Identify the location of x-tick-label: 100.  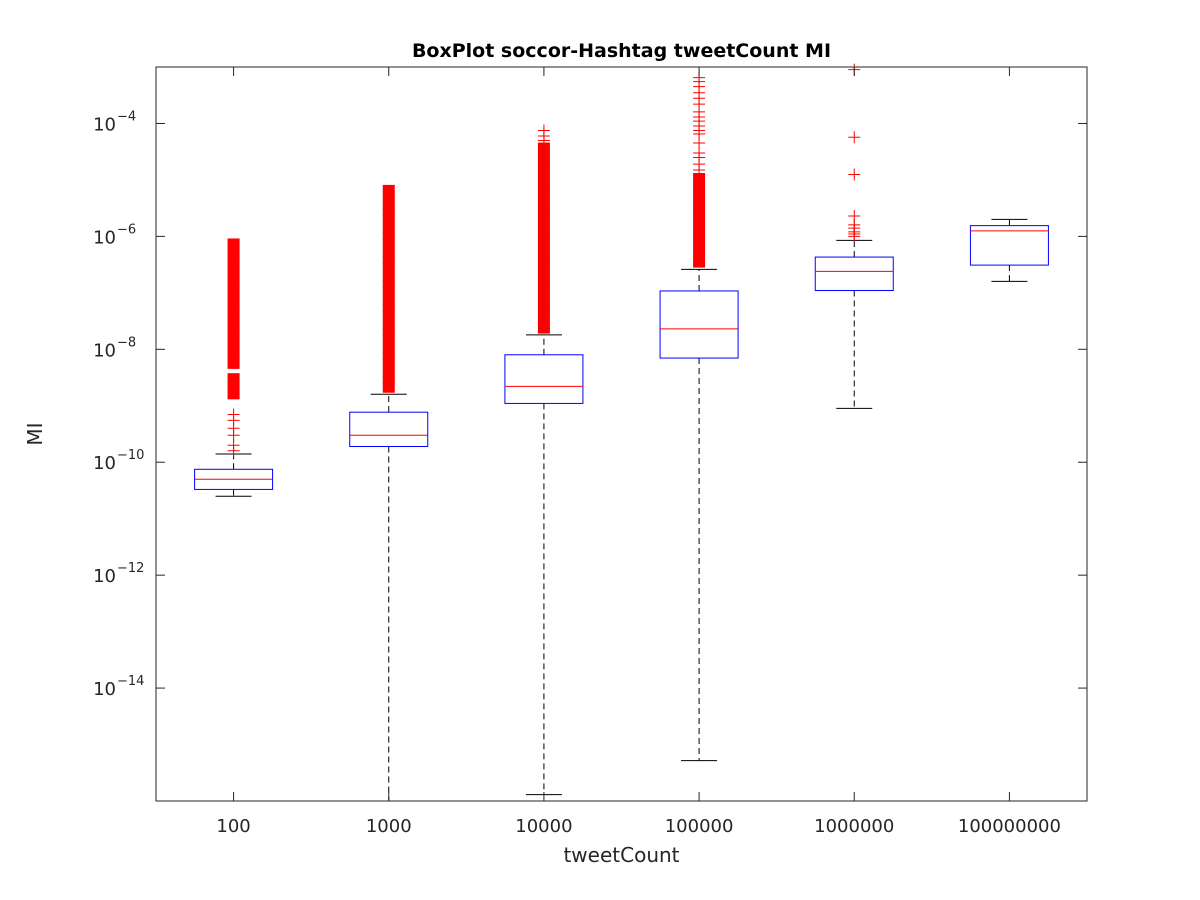
(233, 826).